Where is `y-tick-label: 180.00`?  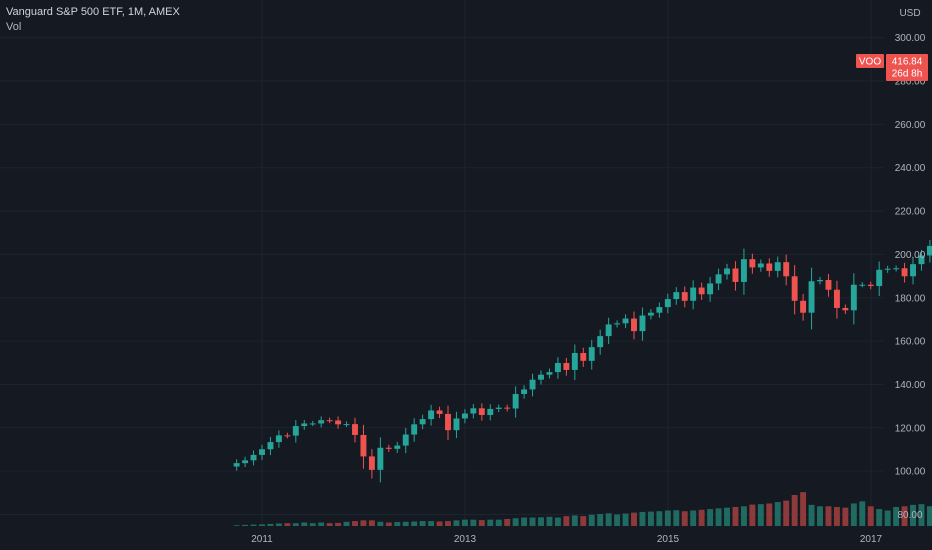 y-tick-label: 180.00 is located at coordinates (910, 298).